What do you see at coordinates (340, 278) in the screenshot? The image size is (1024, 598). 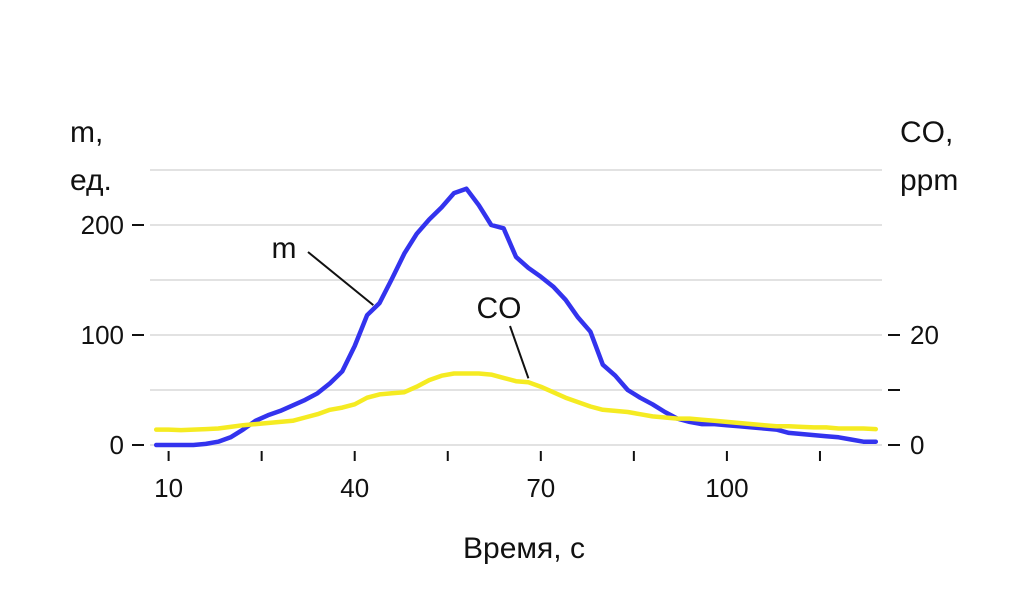 I see `annotation-leader-m` at bounding box center [340, 278].